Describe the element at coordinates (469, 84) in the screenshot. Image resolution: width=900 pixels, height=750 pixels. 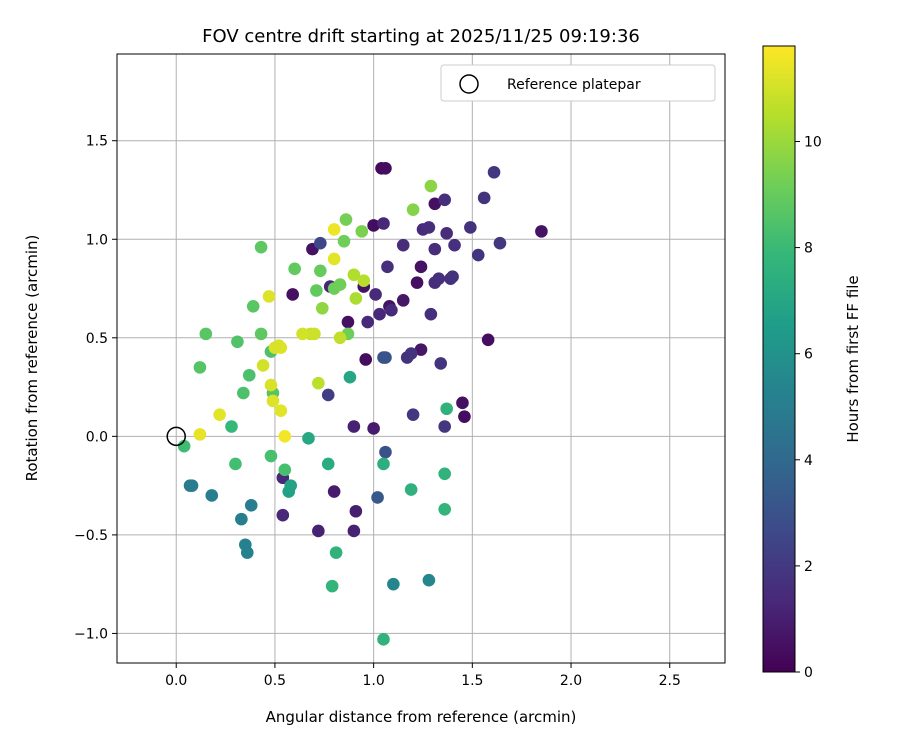
I see `legend-marker-icon` at that location.